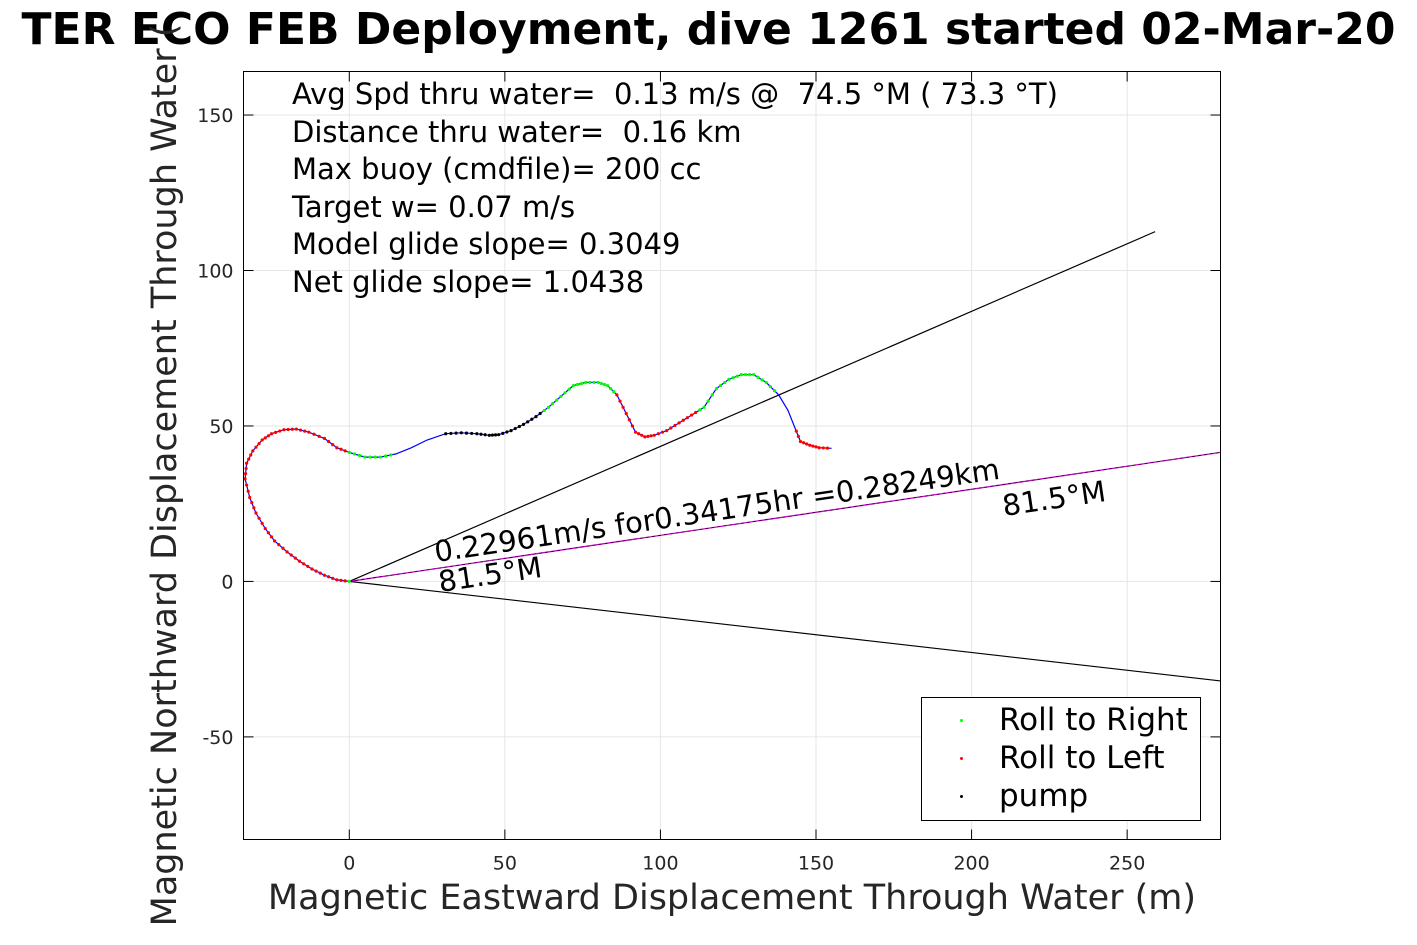  What do you see at coordinates (1054, 498) in the screenshot?
I see `heading-label-far: 81.5°M` at bounding box center [1054, 498].